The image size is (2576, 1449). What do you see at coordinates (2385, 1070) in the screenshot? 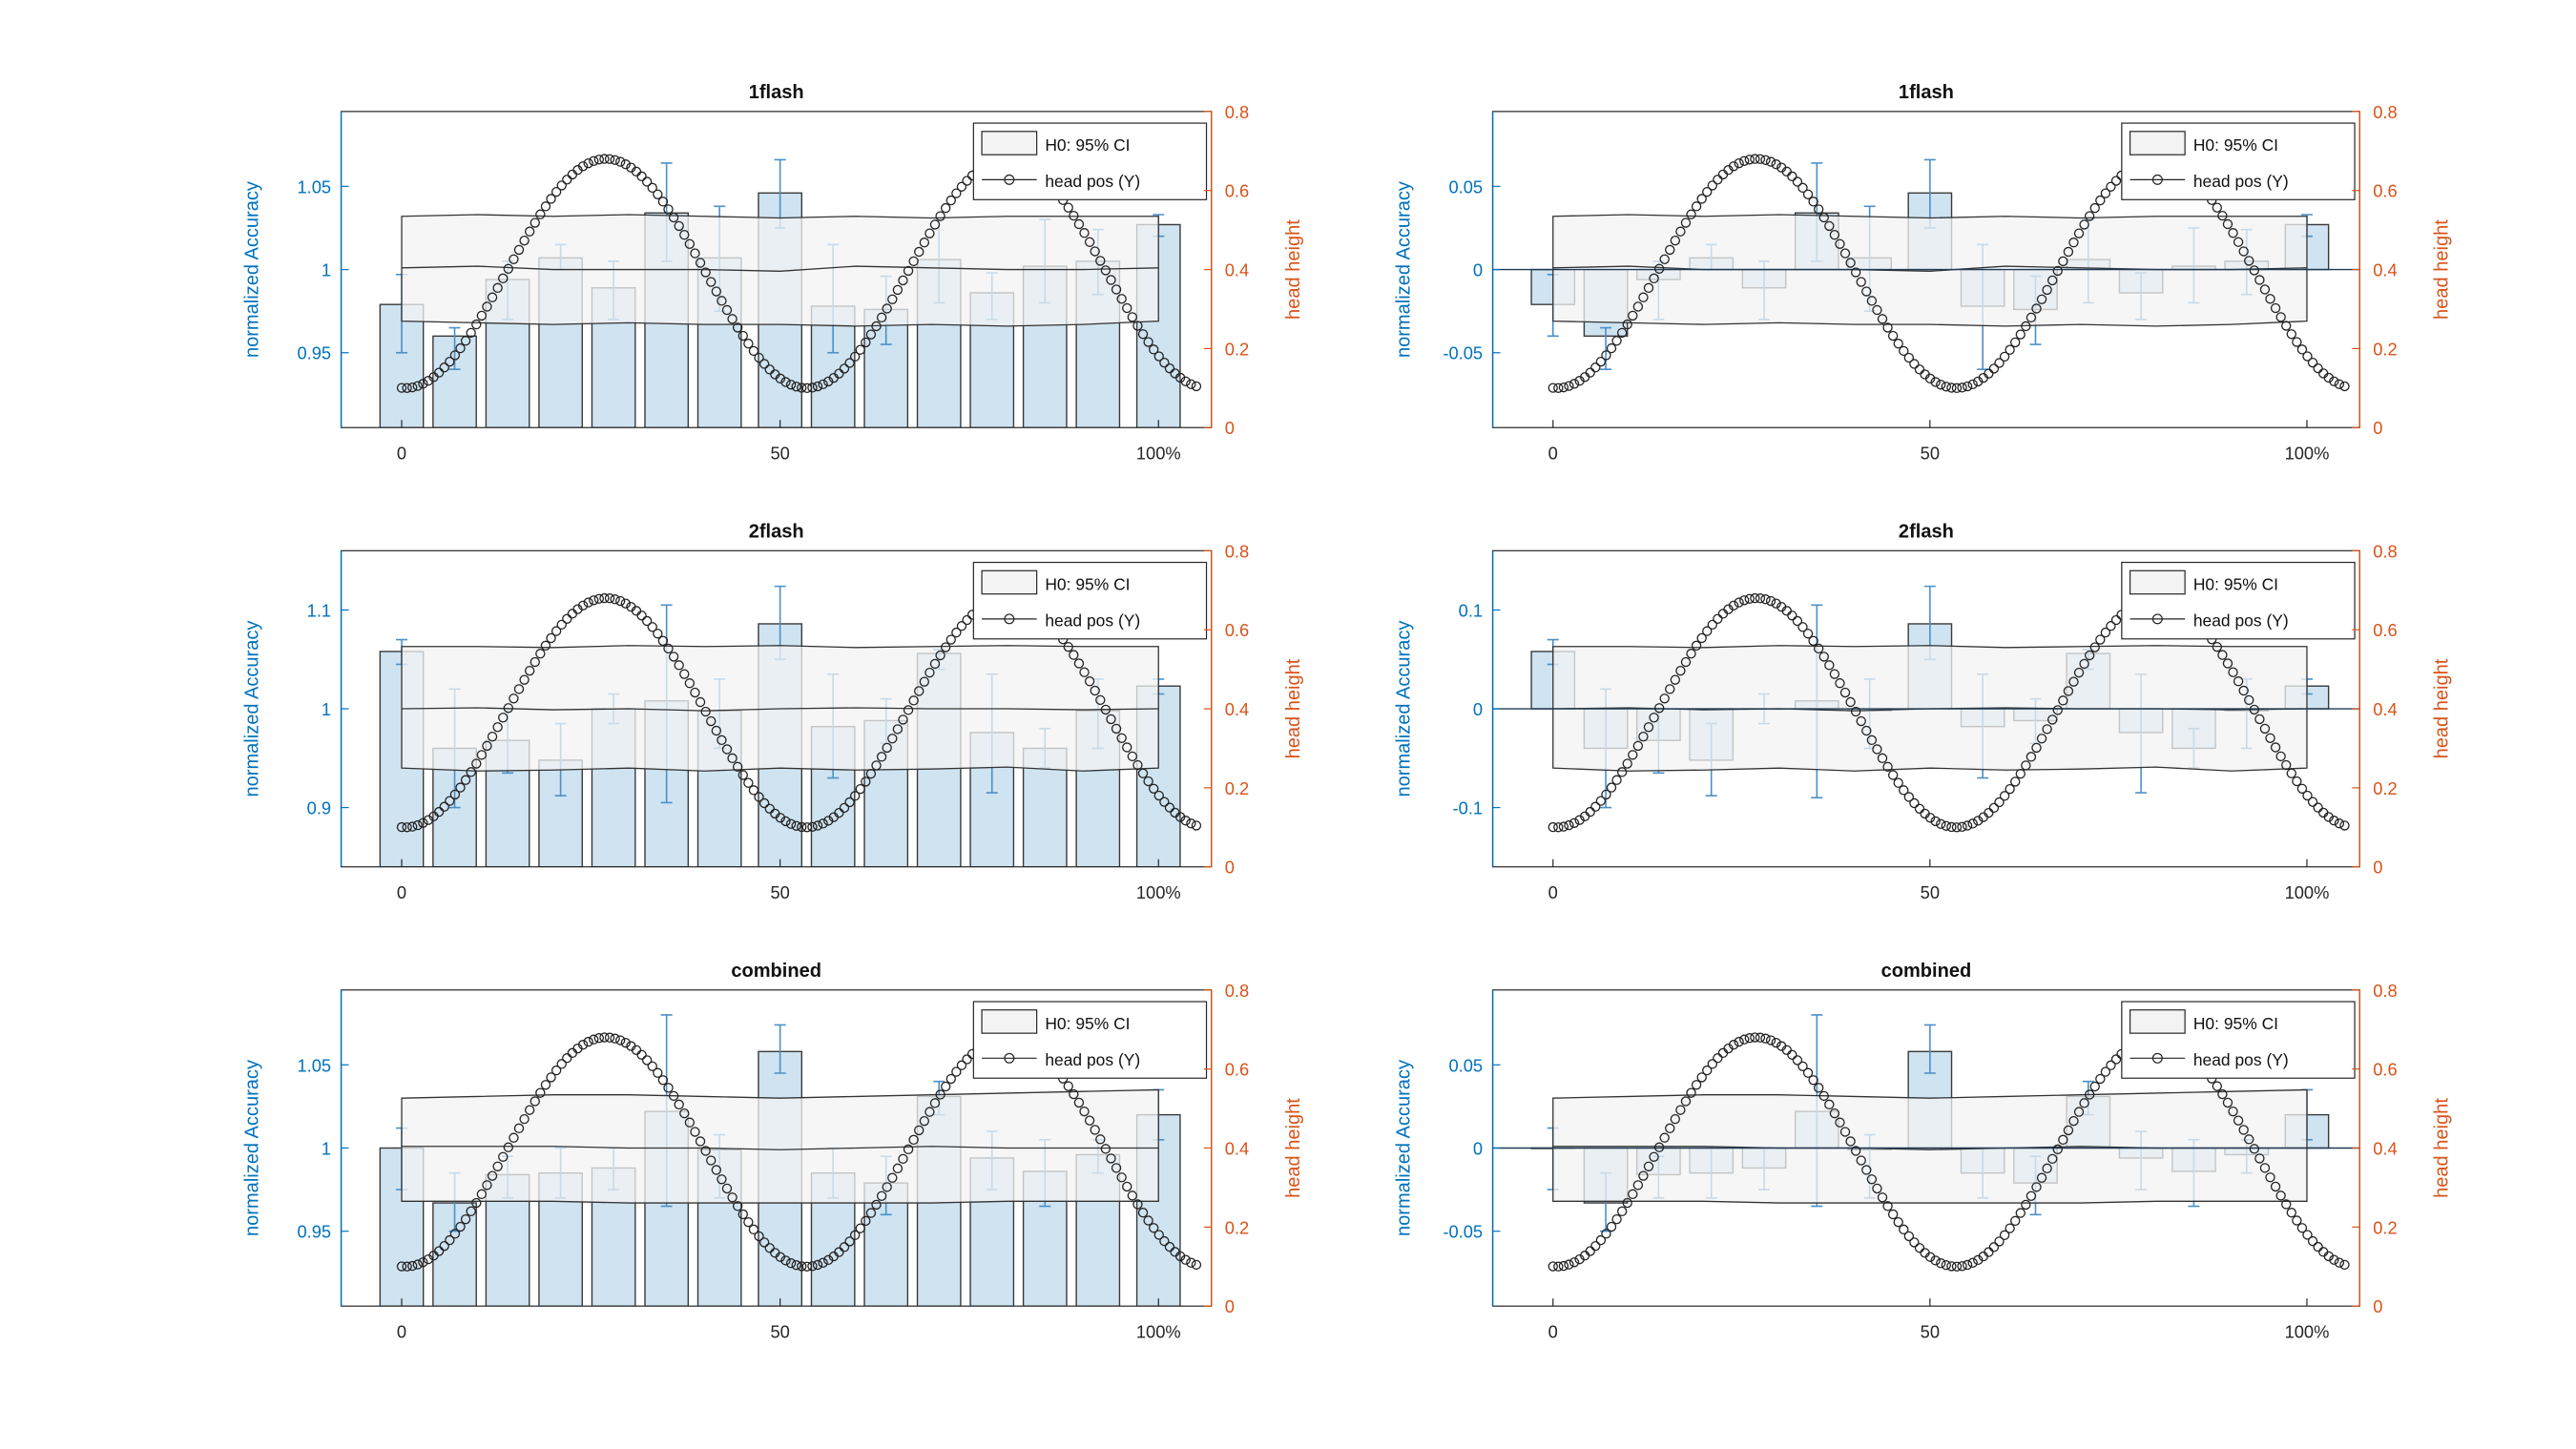
I see `right-tick-label: 0.6` at bounding box center [2385, 1070].